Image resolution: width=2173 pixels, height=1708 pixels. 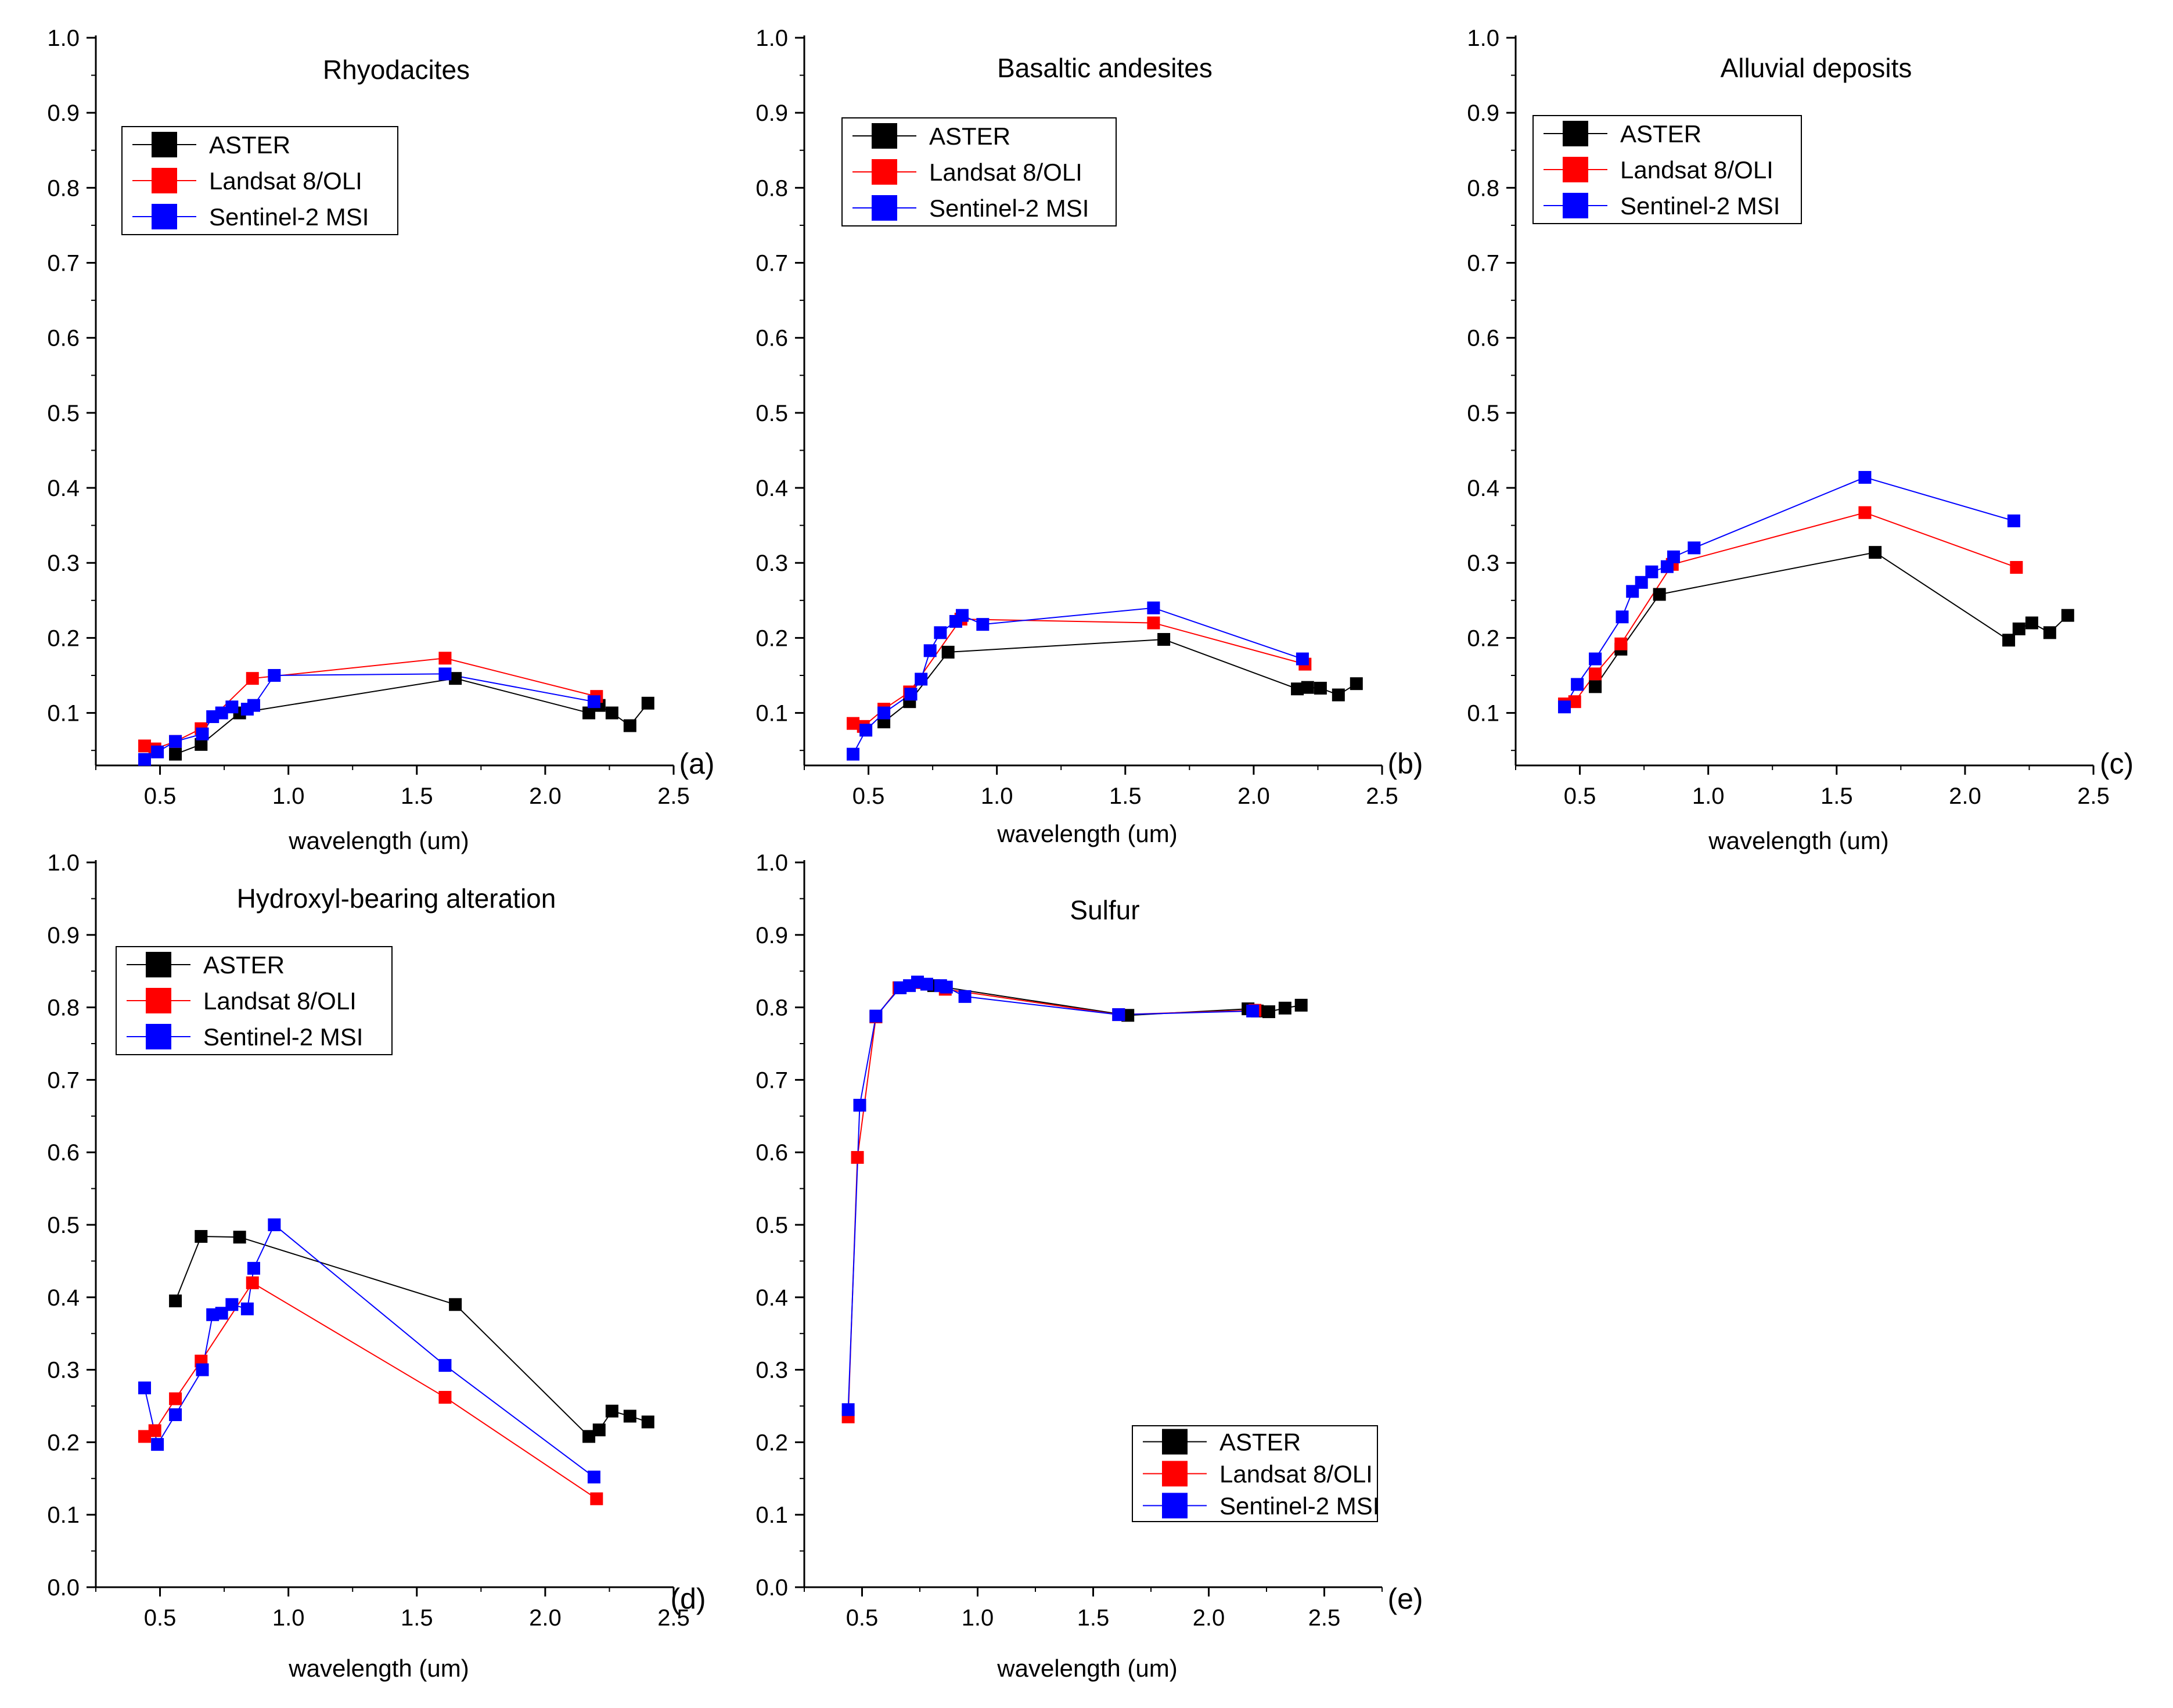 I want to click on panel-label: (a), so click(x=696, y=763).